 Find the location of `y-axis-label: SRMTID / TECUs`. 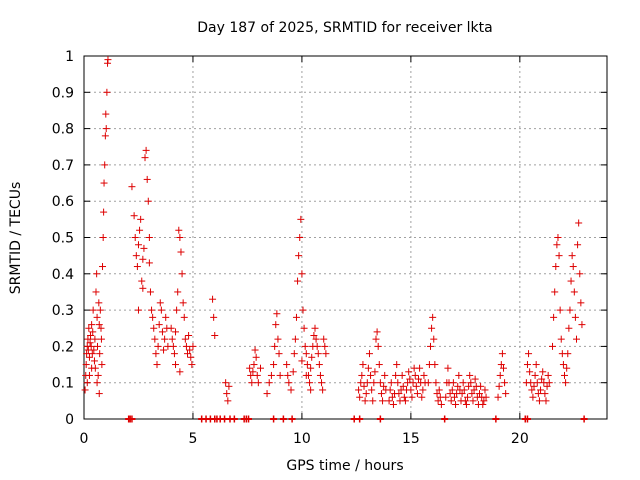

y-axis-label: SRMTID / TECUs is located at coordinates (16, 238).